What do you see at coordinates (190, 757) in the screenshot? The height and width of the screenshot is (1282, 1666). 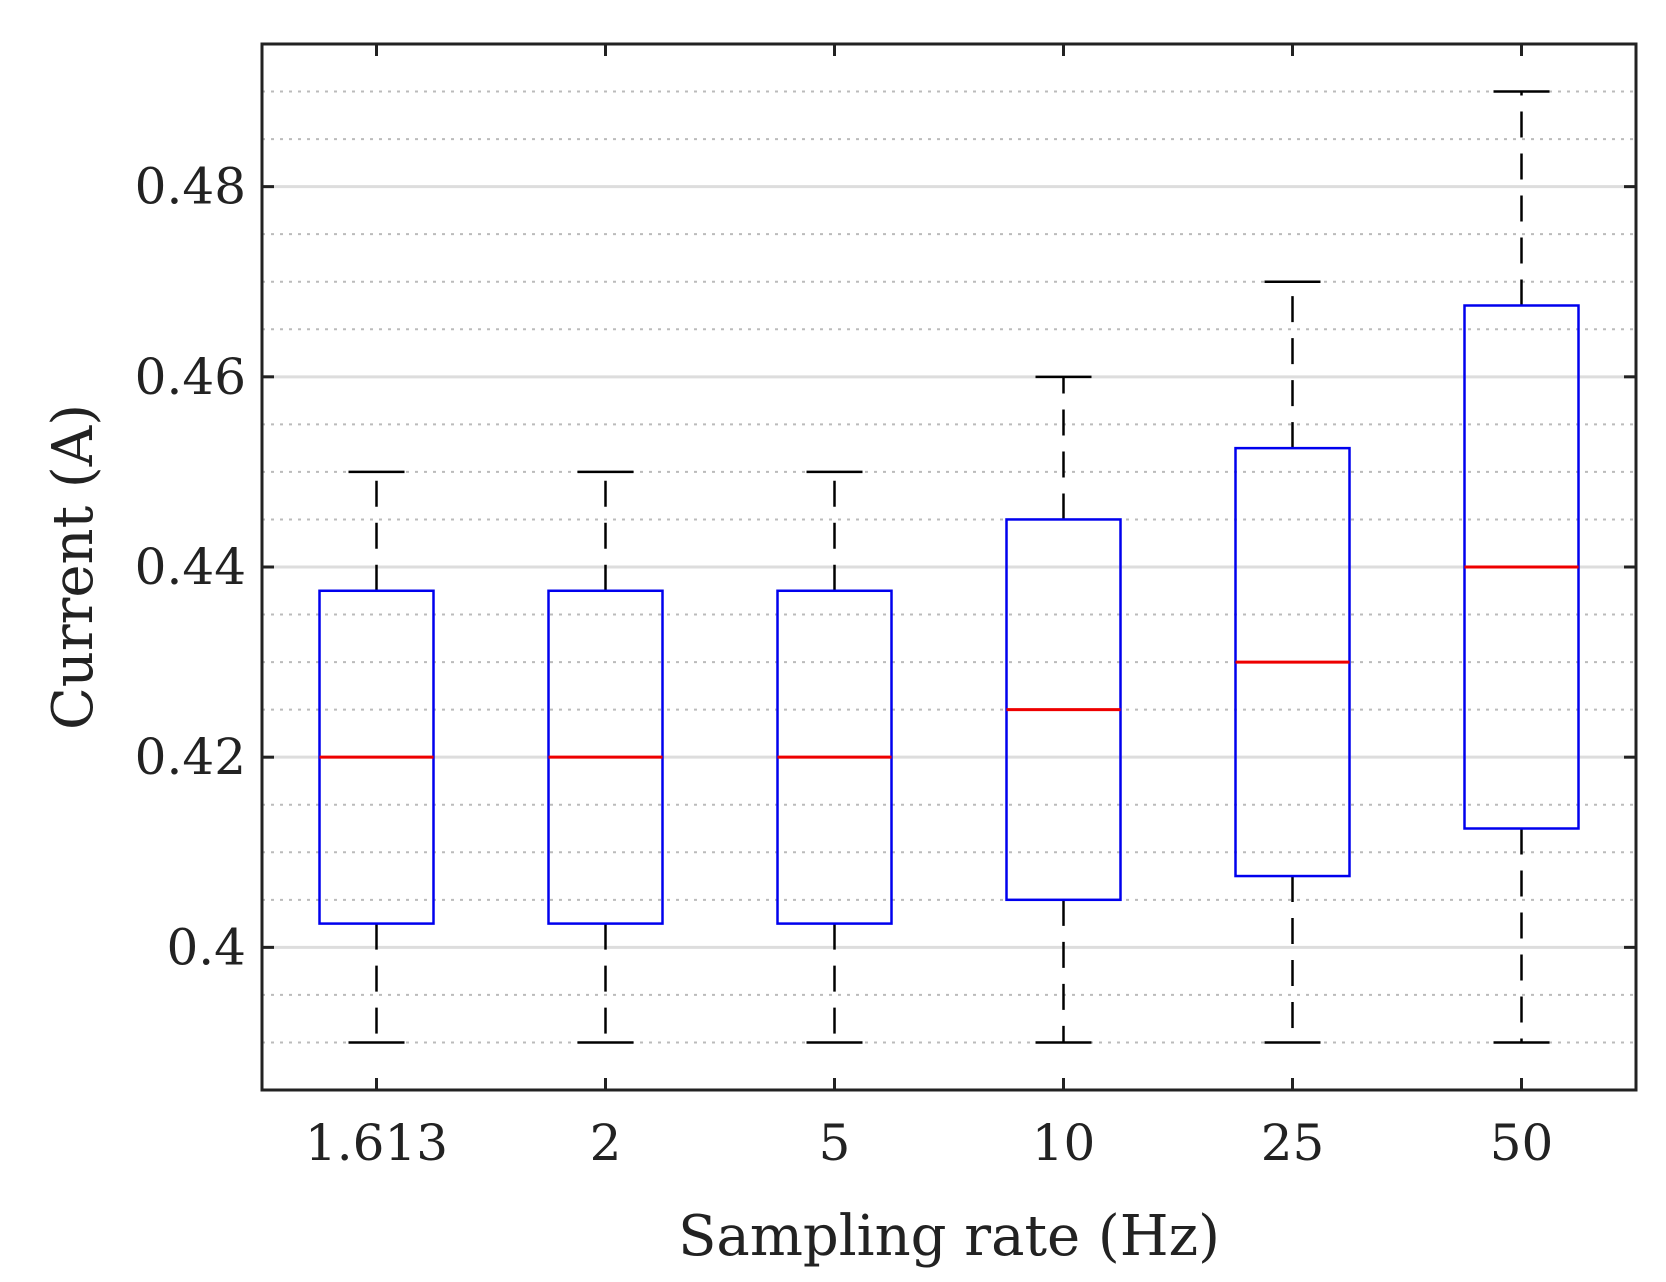 I see `y-tick-label: 0.42` at bounding box center [190, 757].